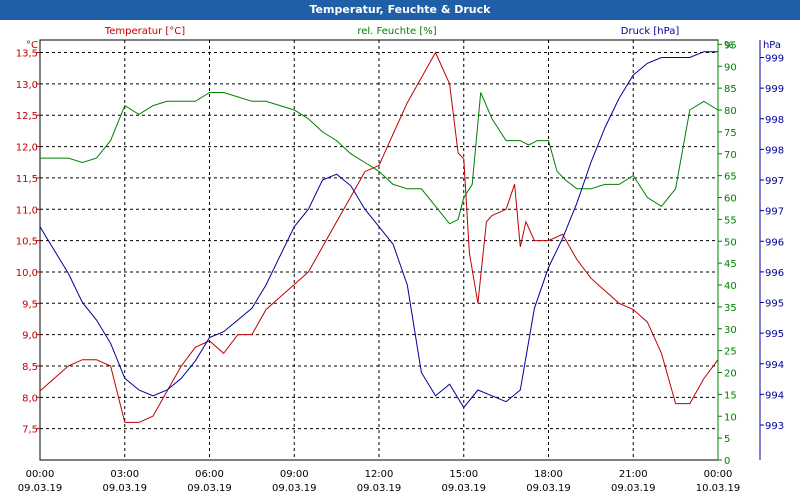  What do you see at coordinates (396, 31) in the screenshot?
I see `humidity-axis-label: rel. Feuchte [%]` at bounding box center [396, 31].